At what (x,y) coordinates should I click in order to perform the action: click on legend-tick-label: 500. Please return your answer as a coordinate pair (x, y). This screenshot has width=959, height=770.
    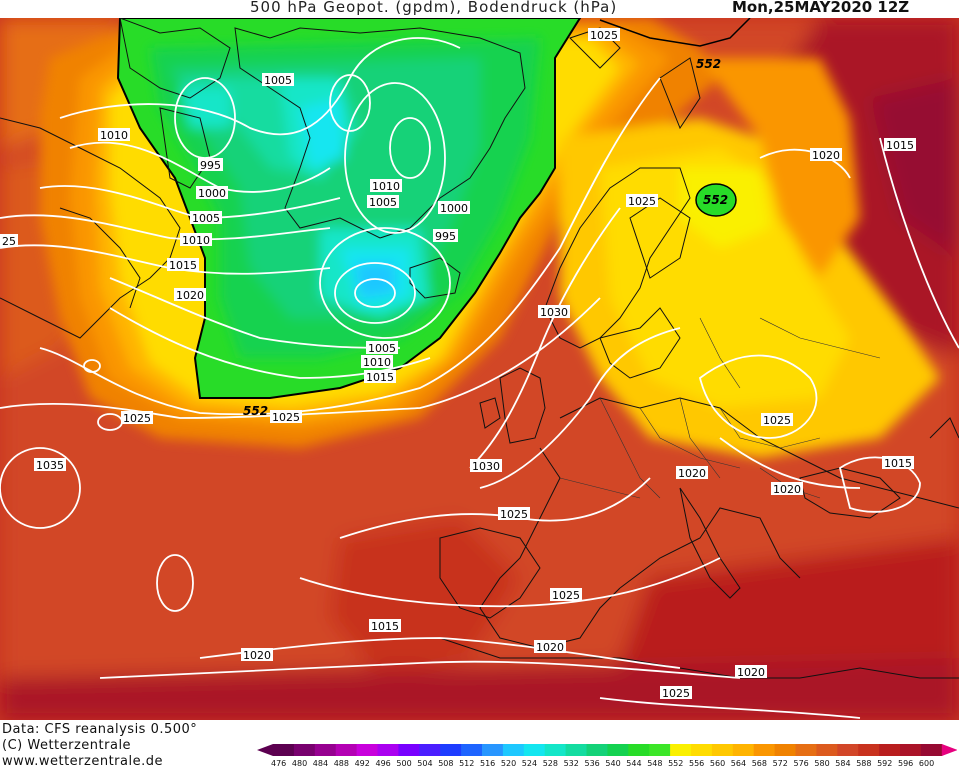
    Looking at the image, I should click on (403, 763).